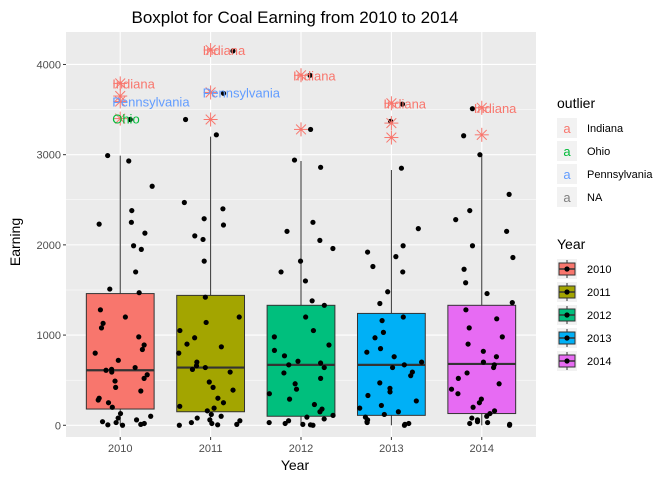  Describe the element at coordinates (595, 198) in the screenshot. I see `legend-outlier-label: NA` at that location.